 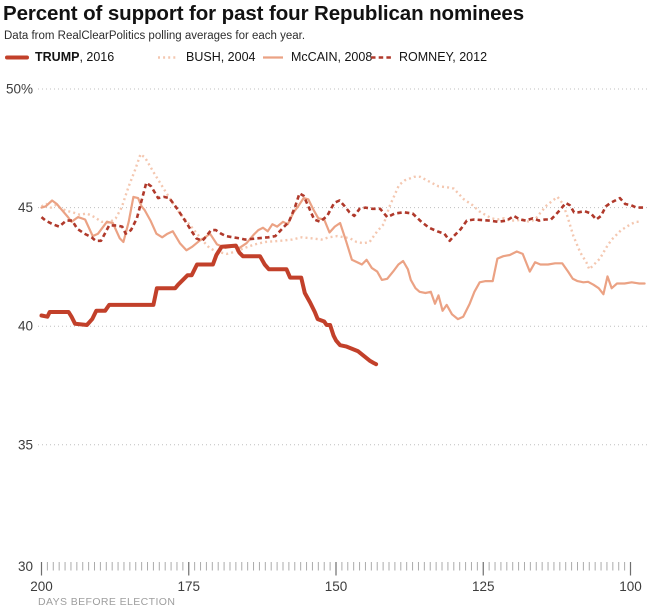 What do you see at coordinates (17, 57) in the screenshot?
I see `legend-swatch-solid-thick` at bounding box center [17, 57].